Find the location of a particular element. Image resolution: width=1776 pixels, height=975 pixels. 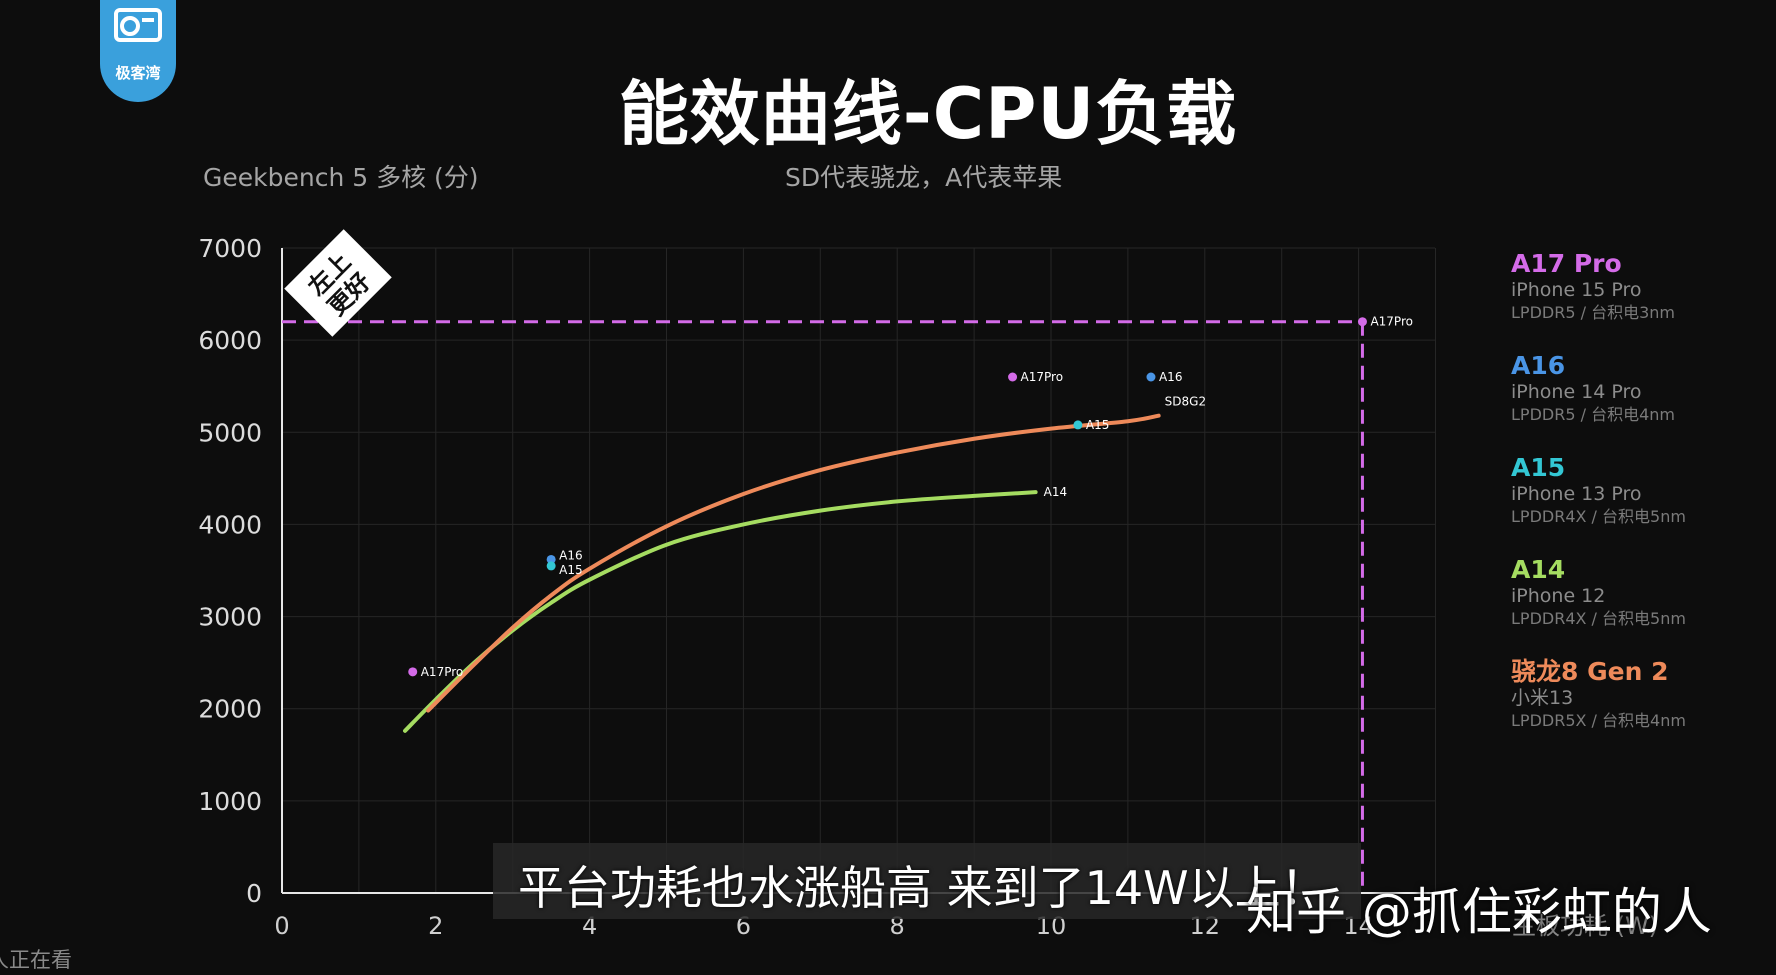

legend-item: A16 iPhone 14 Pro LPDDR5 / 台积电4nm is located at coordinates (1593, 389).